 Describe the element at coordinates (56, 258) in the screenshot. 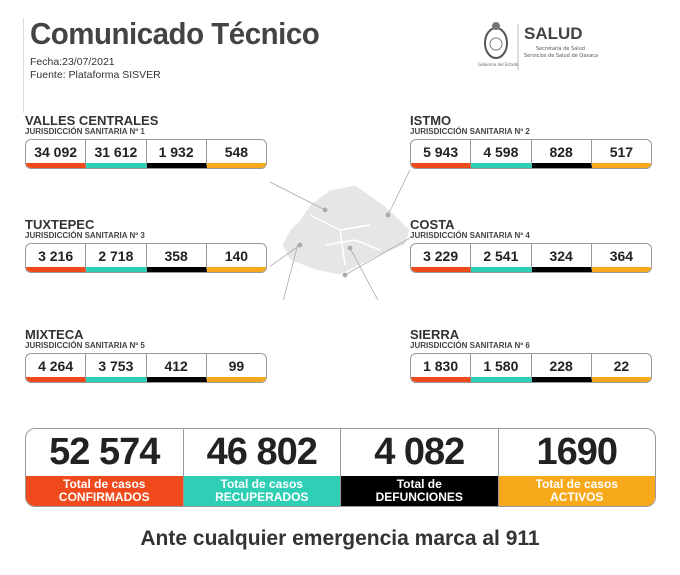

I see `confirmed-value: 3 216` at that location.